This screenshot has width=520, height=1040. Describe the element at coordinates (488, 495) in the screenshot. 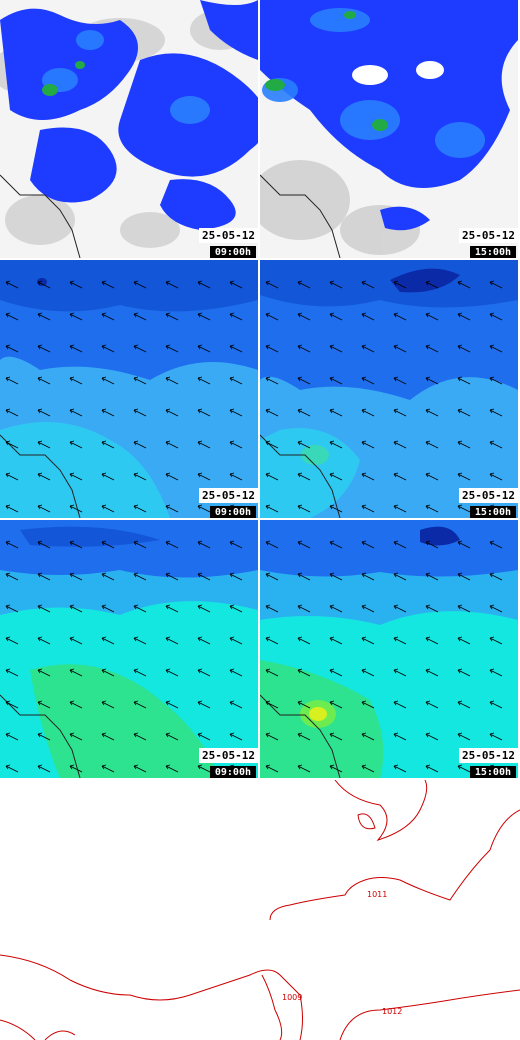

I see `date-label: 25-05-12` at that location.